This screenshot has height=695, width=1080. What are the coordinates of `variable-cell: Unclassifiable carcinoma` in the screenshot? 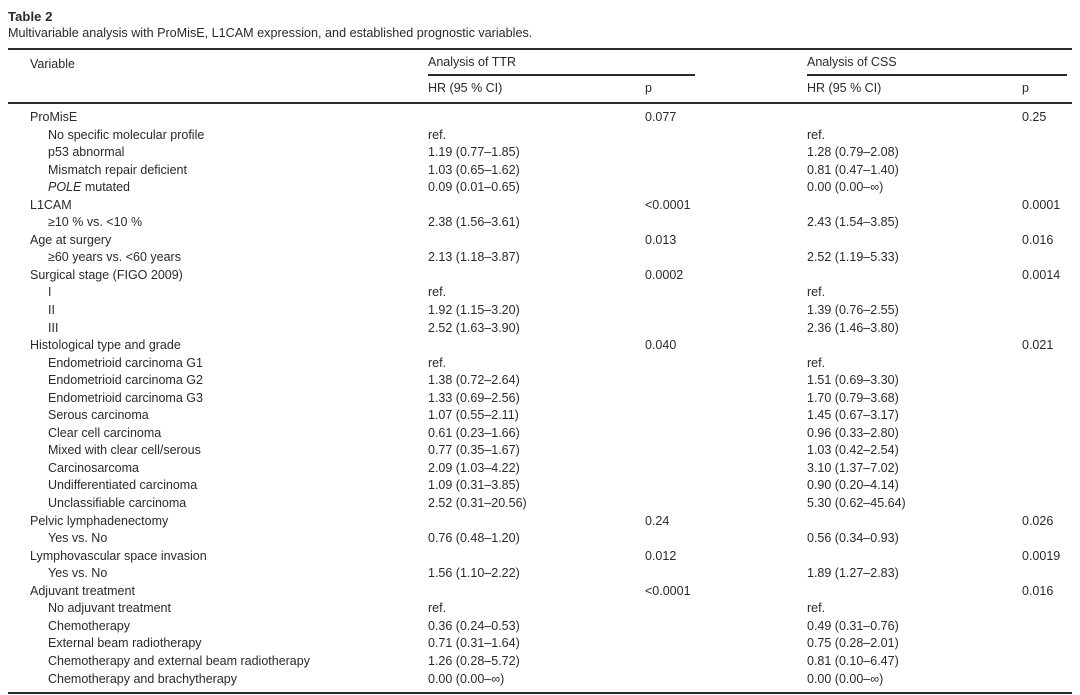 It's located at (218, 504).